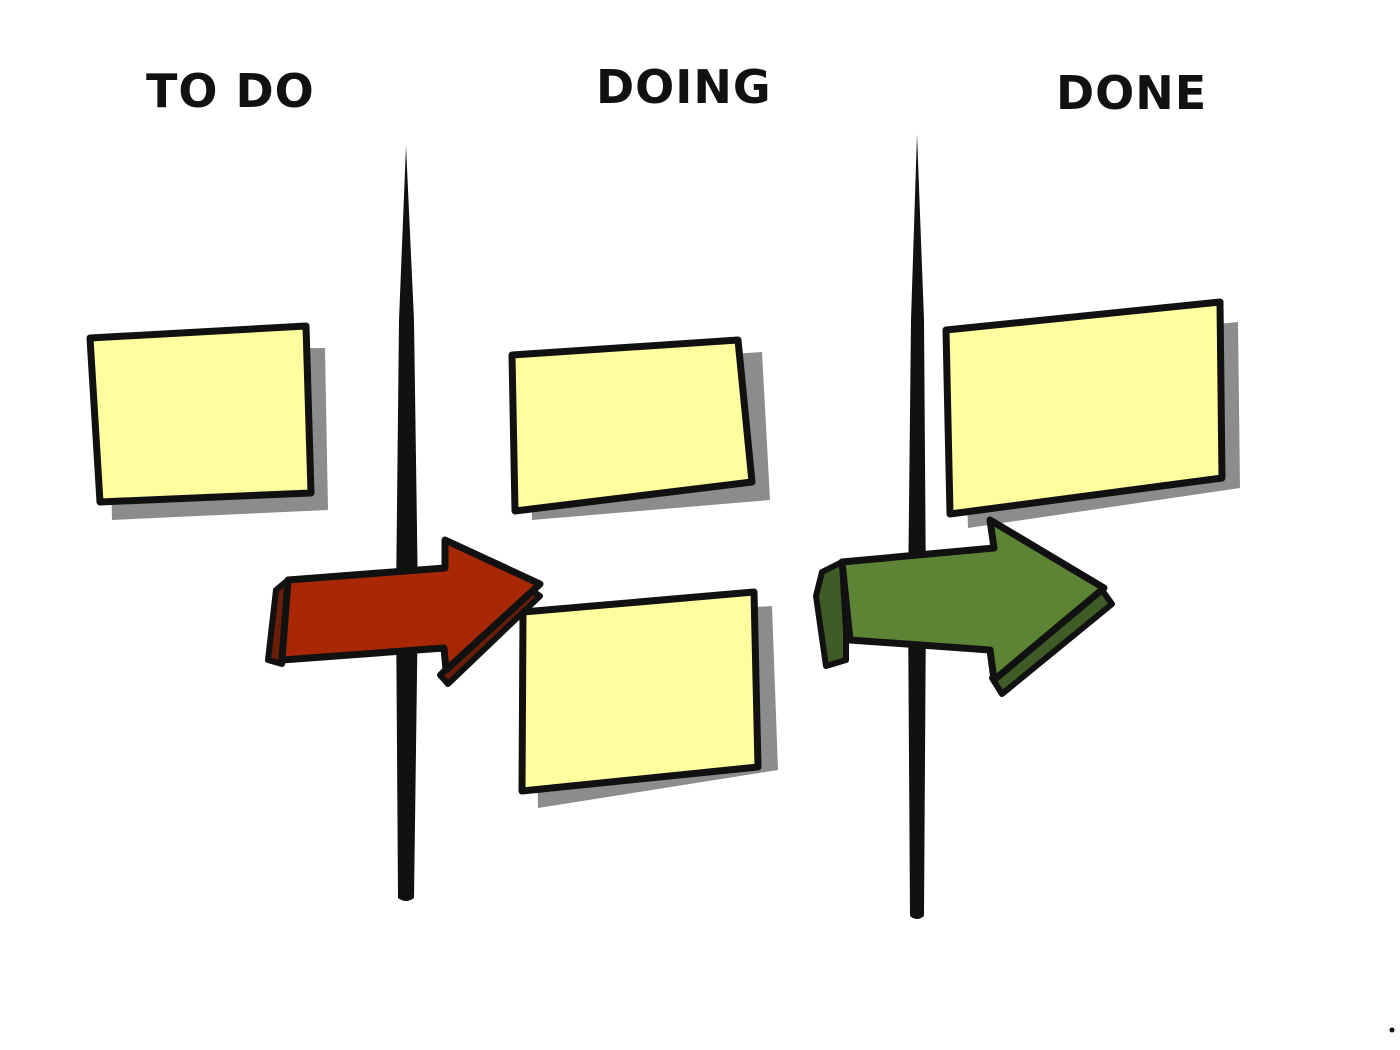  Describe the element at coordinates (1392, 1030) in the screenshot. I see `stray-dot` at that location.